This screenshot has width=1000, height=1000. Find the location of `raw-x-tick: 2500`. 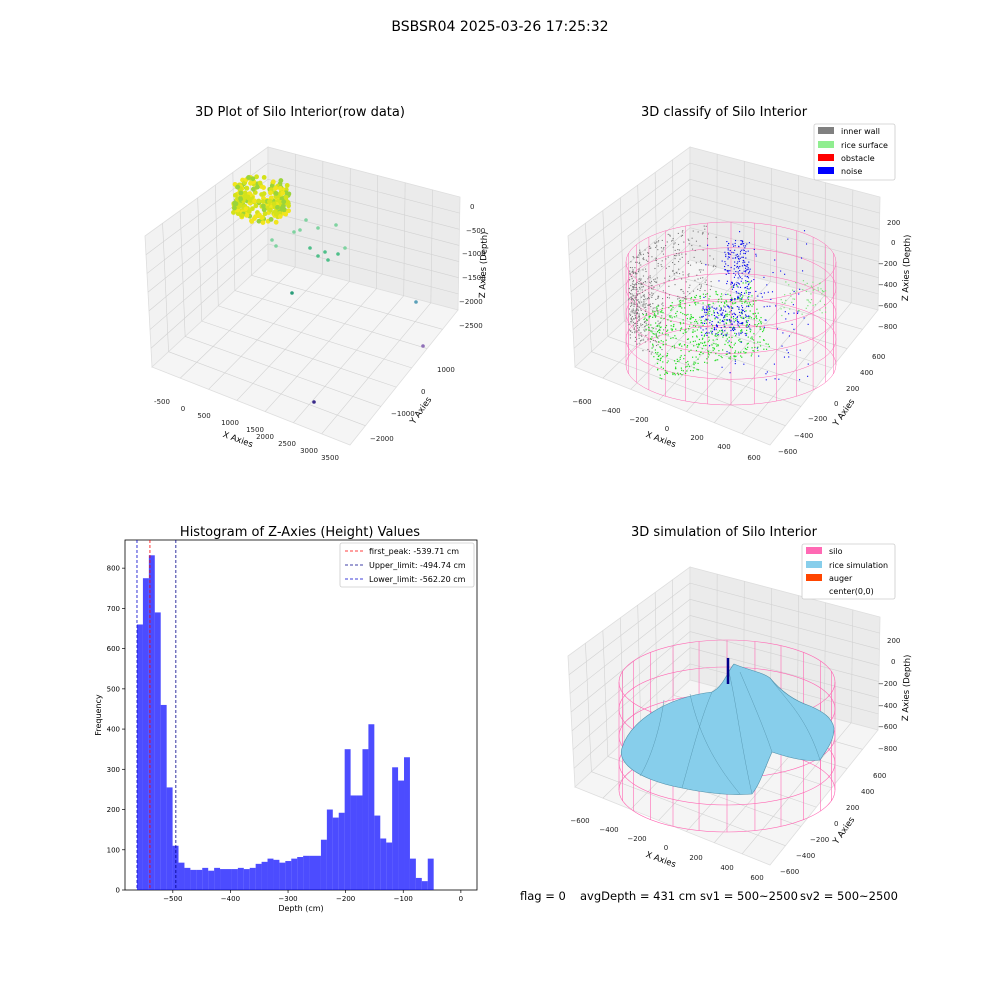

raw-x-tick: 2500 is located at coordinates (287, 444).